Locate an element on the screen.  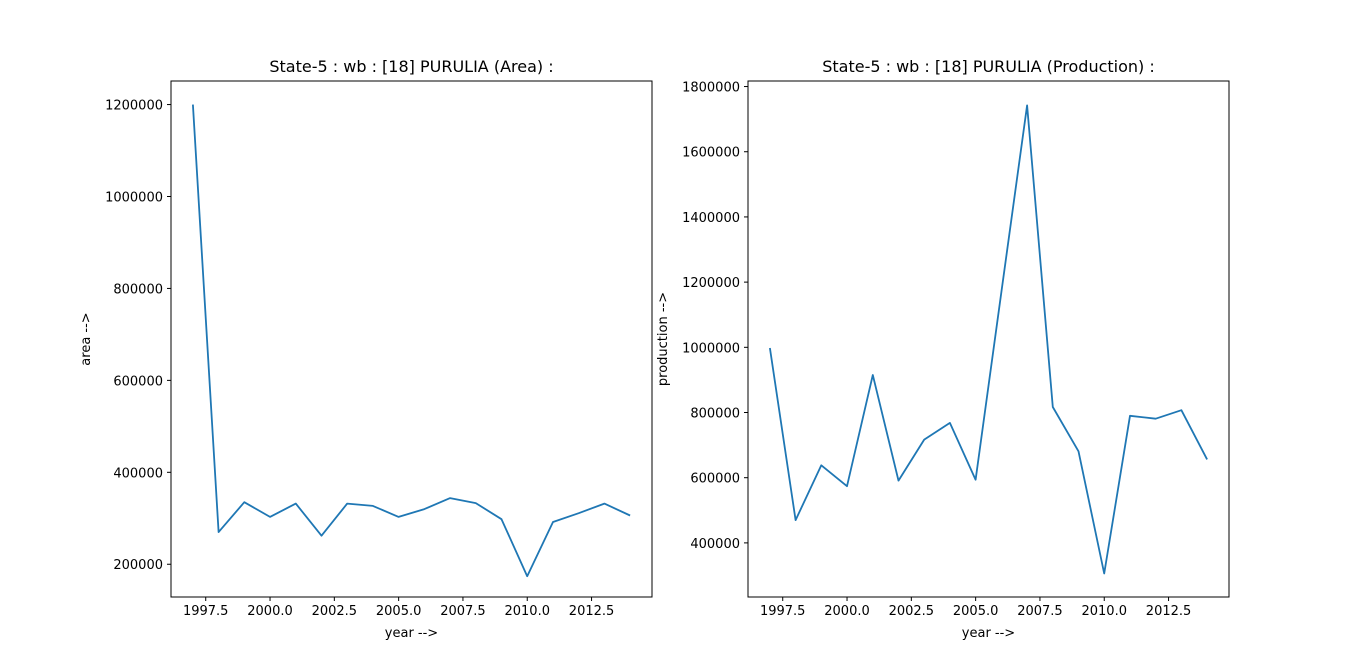
y-tick-label: 1400000 is located at coordinates (711, 218).